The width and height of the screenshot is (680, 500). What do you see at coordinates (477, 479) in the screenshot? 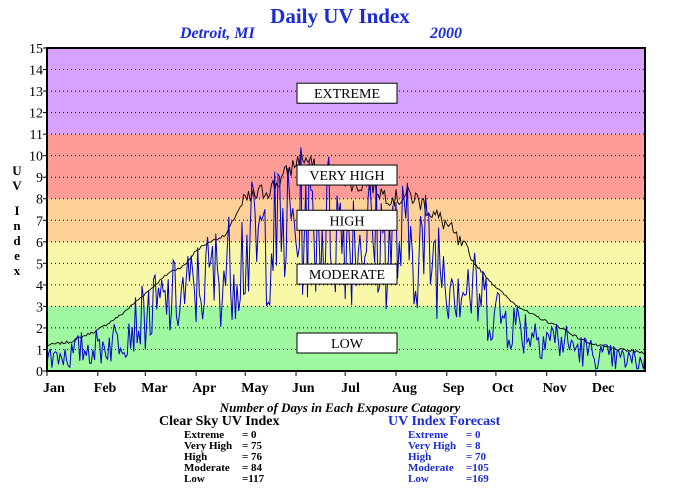
I see `stat-value: =169` at bounding box center [477, 479].